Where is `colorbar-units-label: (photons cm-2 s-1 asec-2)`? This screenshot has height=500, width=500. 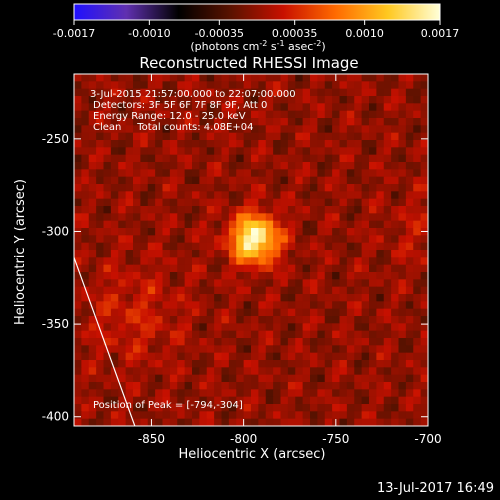 colorbar-units-label: (photons cm-2 s-1 asec-2) is located at coordinates (257, 46).